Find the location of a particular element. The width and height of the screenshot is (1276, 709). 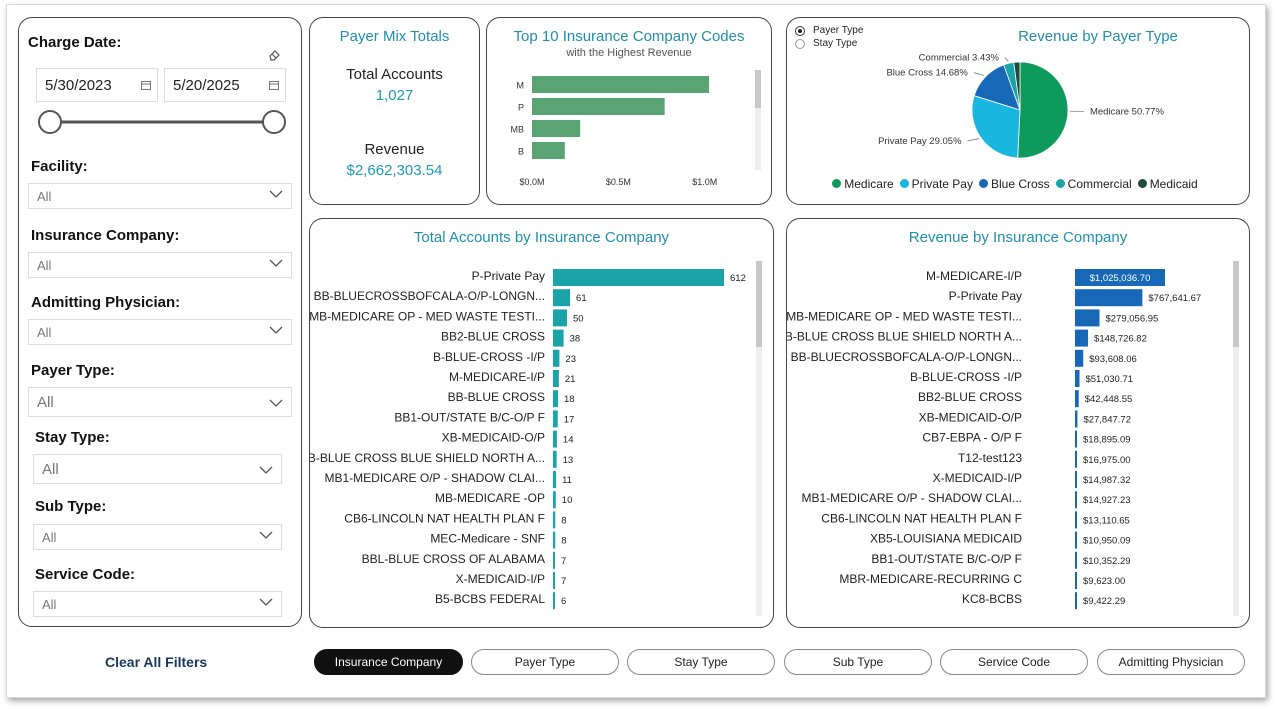

radio-selected-icon is located at coordinates (800, 30).